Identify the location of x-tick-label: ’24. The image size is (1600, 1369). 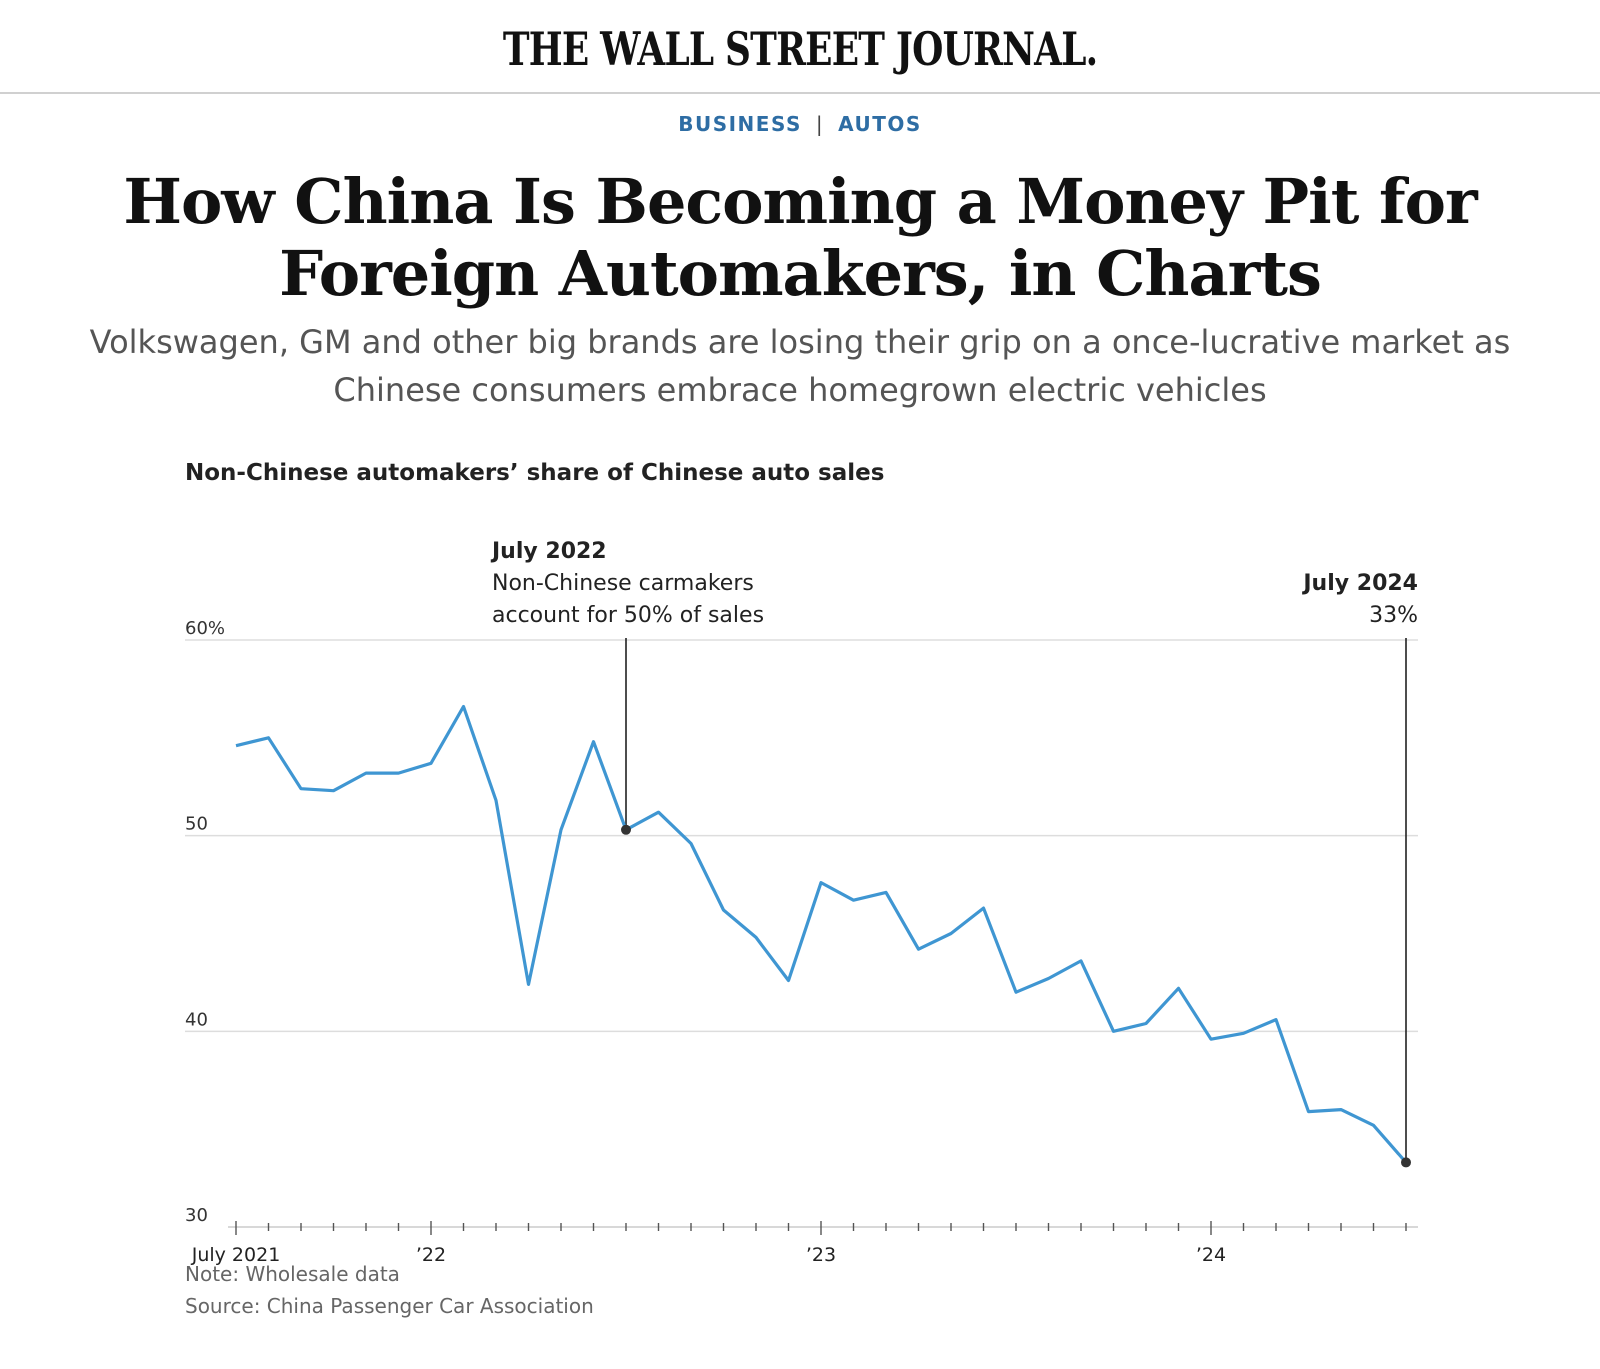
(1211, 1255).